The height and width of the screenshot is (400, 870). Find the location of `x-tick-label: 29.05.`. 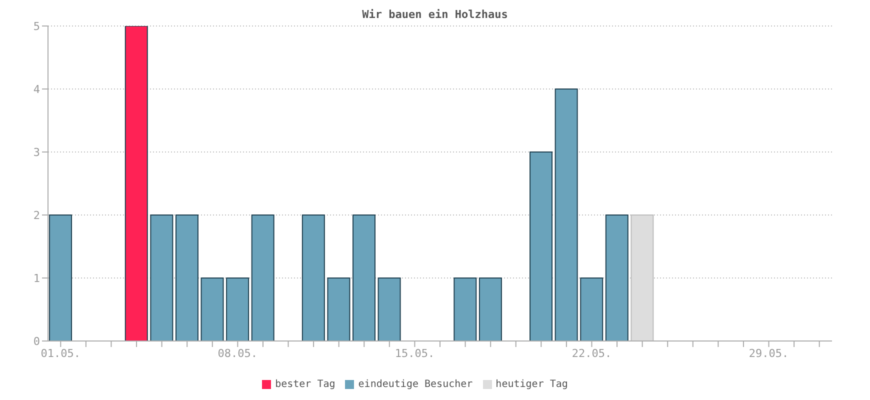

x-tick-label: 29.05. is located at coordinates (768, 353).